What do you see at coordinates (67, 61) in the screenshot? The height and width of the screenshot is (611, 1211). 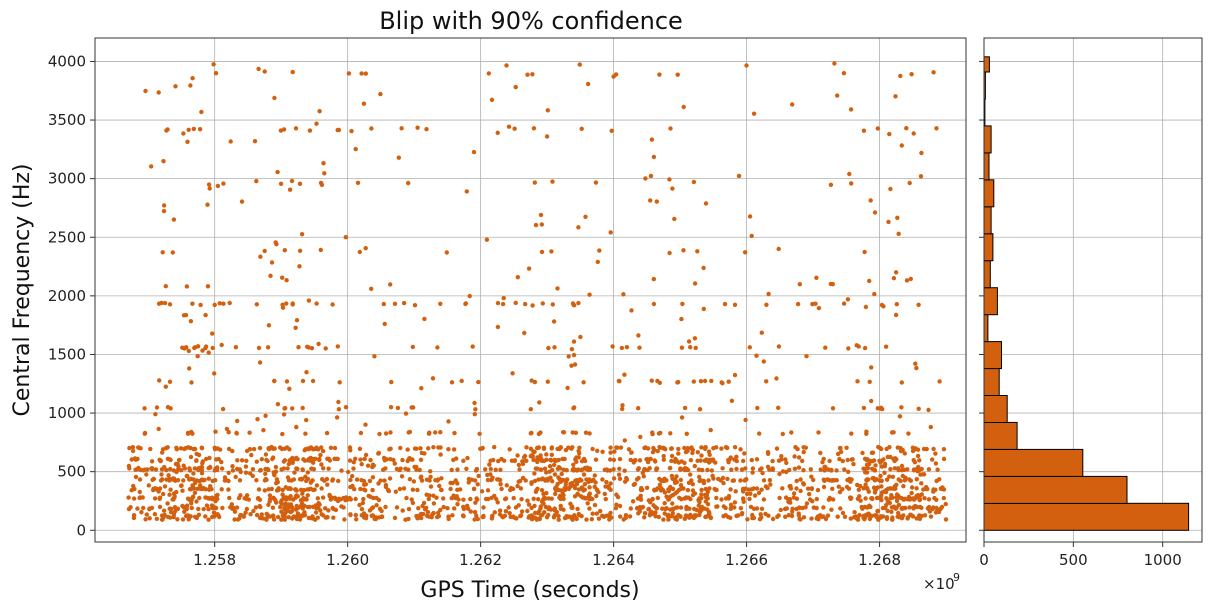 I see `y-tick-label: 4000` at bounding box center [67, 61].